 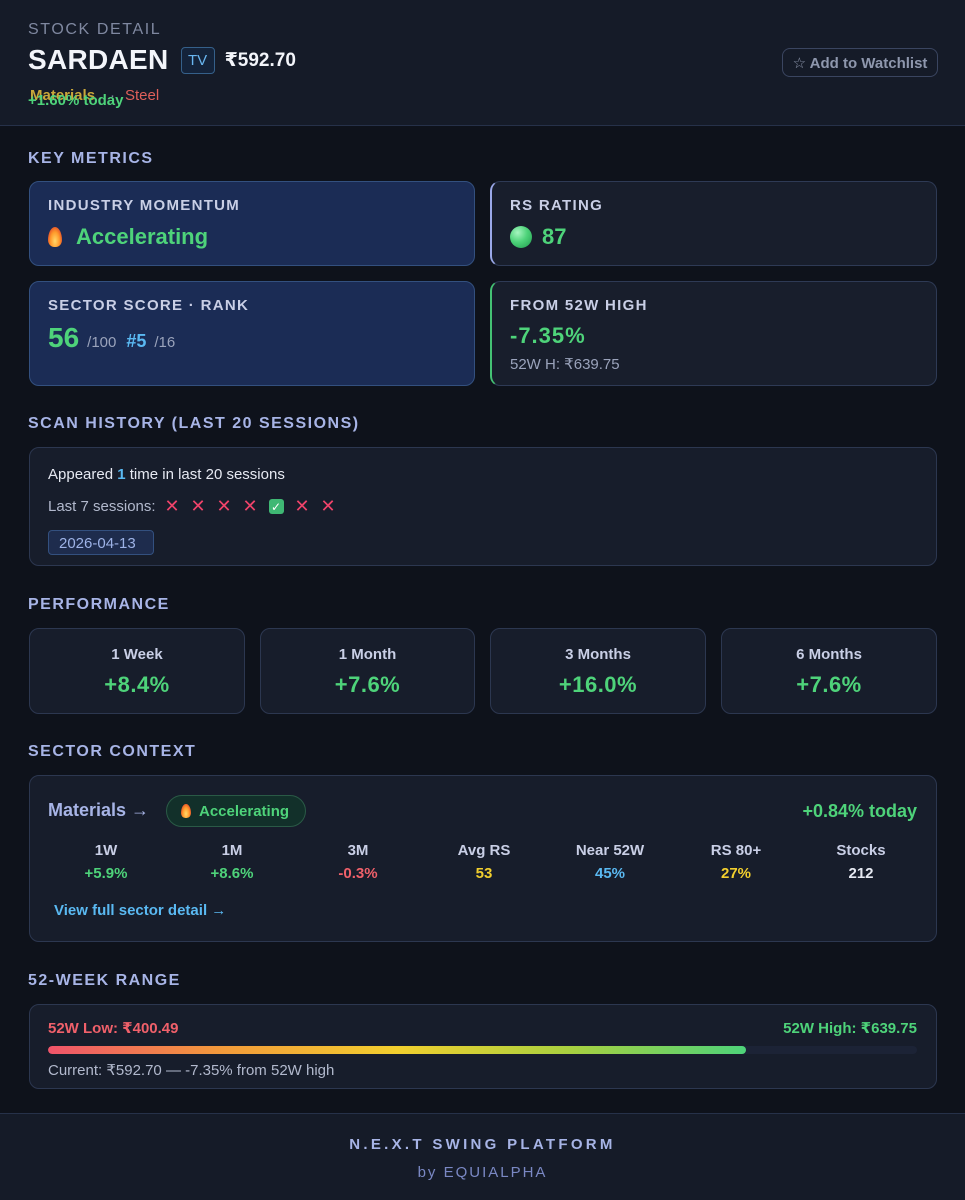 What do you see at coordinates (397, 1050) in the screenshot?
I see `range-fill` at bounding box center [397, 1050].